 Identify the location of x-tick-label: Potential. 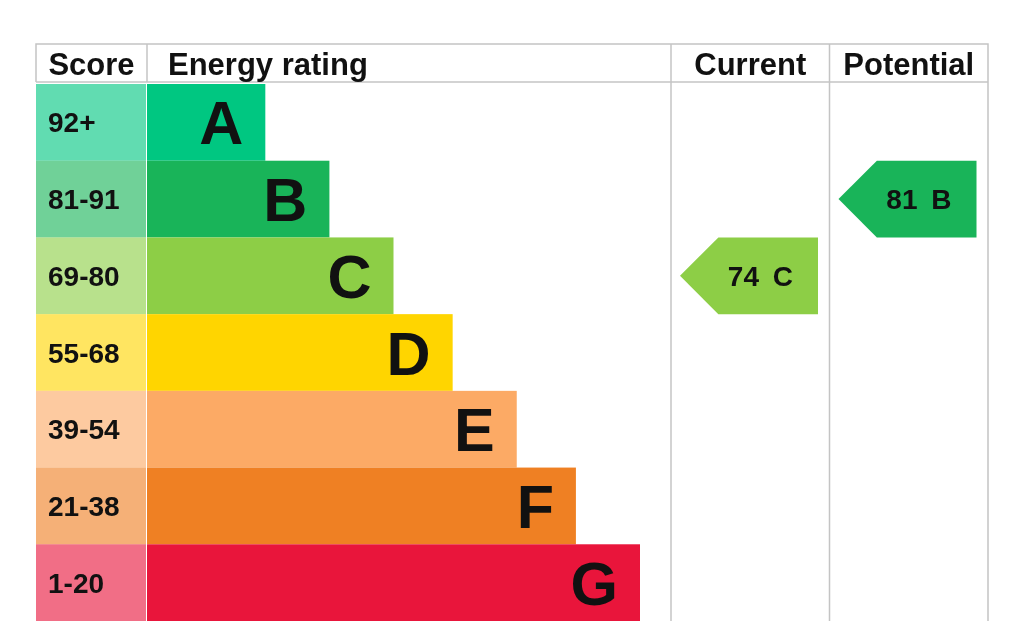
(909, 64).